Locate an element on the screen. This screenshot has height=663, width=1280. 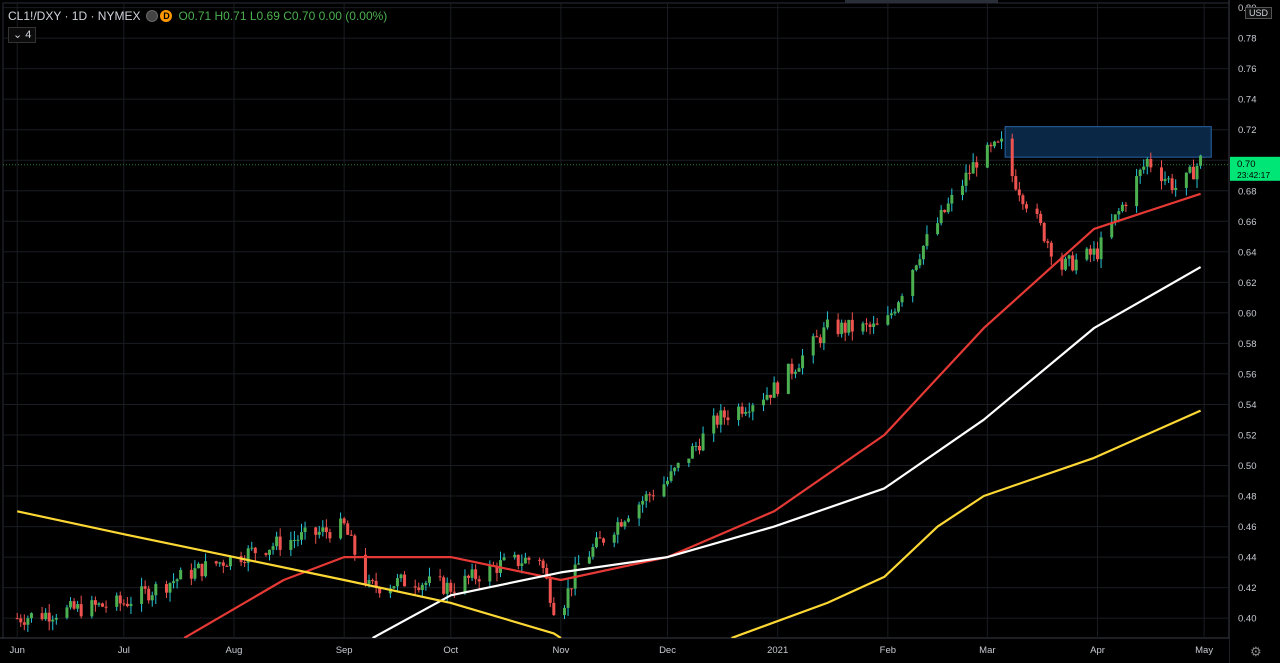
x-tick-label: Oct is located at coordinates (450, 650).